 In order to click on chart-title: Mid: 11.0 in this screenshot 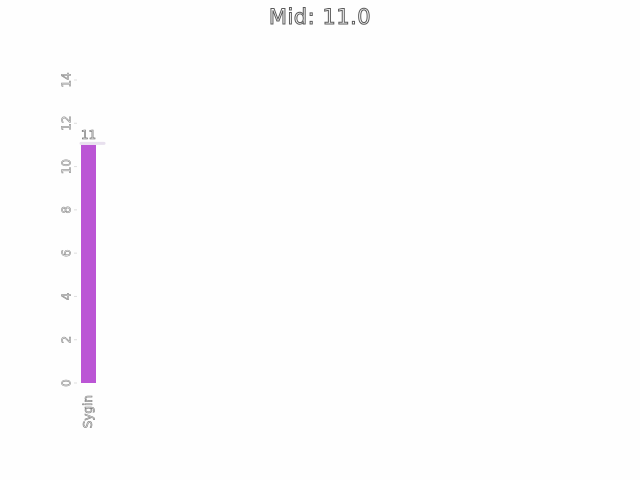, I will do `click(320, 17)`.